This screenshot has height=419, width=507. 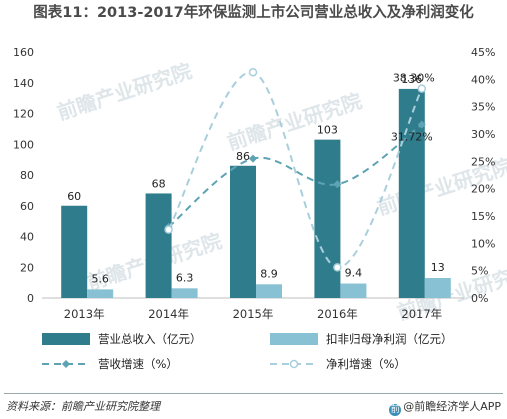 I want to click on brand-logo-icon: 前, so click(x=395, y=410).